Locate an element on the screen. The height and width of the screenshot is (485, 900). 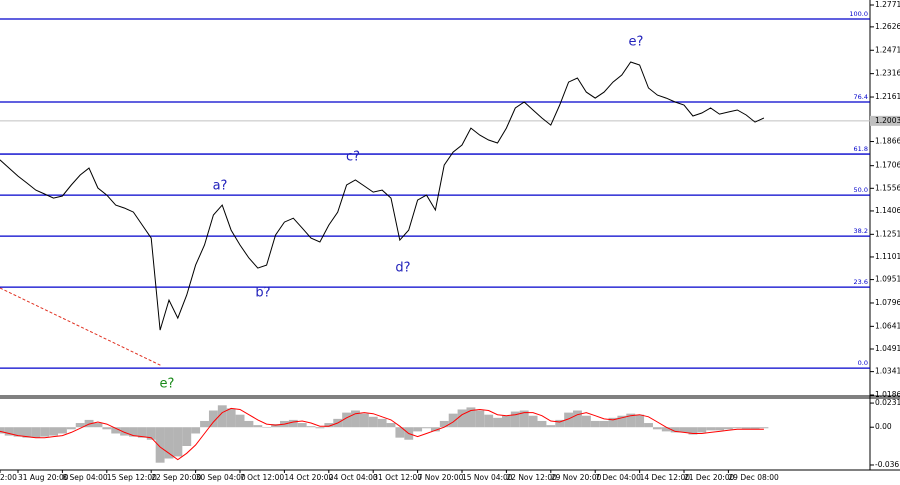
fib-level-label: 76.4 is located at coordinates (861, 97).